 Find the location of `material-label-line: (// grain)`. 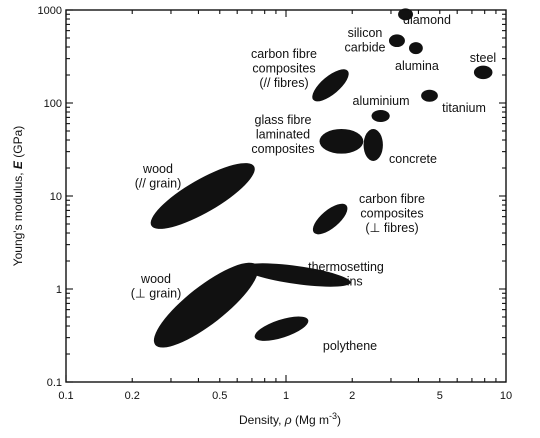

material-label-line: (// grain) is located at coordinates (158, 184).